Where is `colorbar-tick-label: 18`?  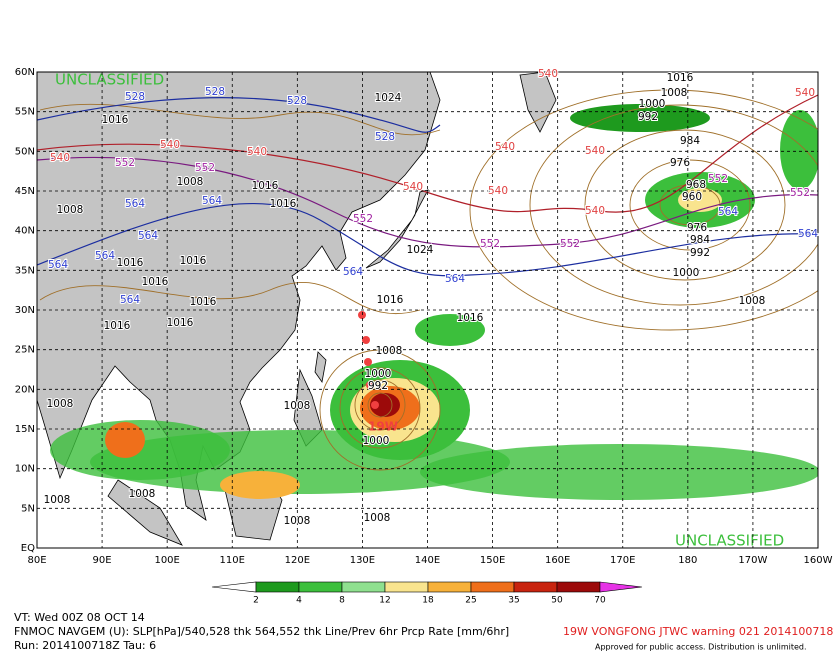
colorbar-tick-label: 18 is located at coordinates (428, 601).